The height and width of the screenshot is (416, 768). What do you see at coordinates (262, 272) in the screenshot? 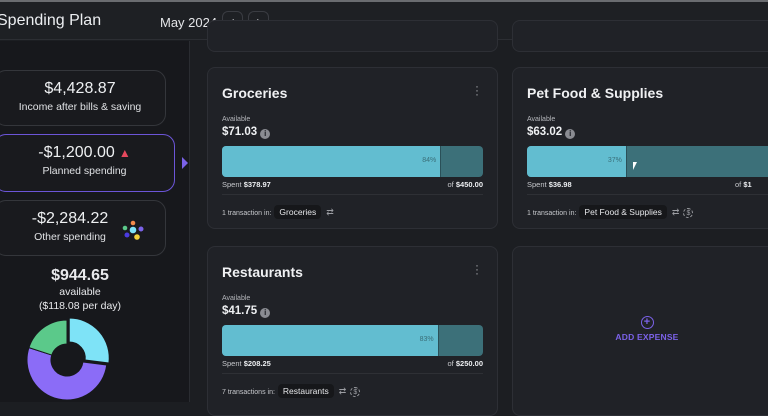
I see `card-title: Restaurants` at bounding box center [262, 272].